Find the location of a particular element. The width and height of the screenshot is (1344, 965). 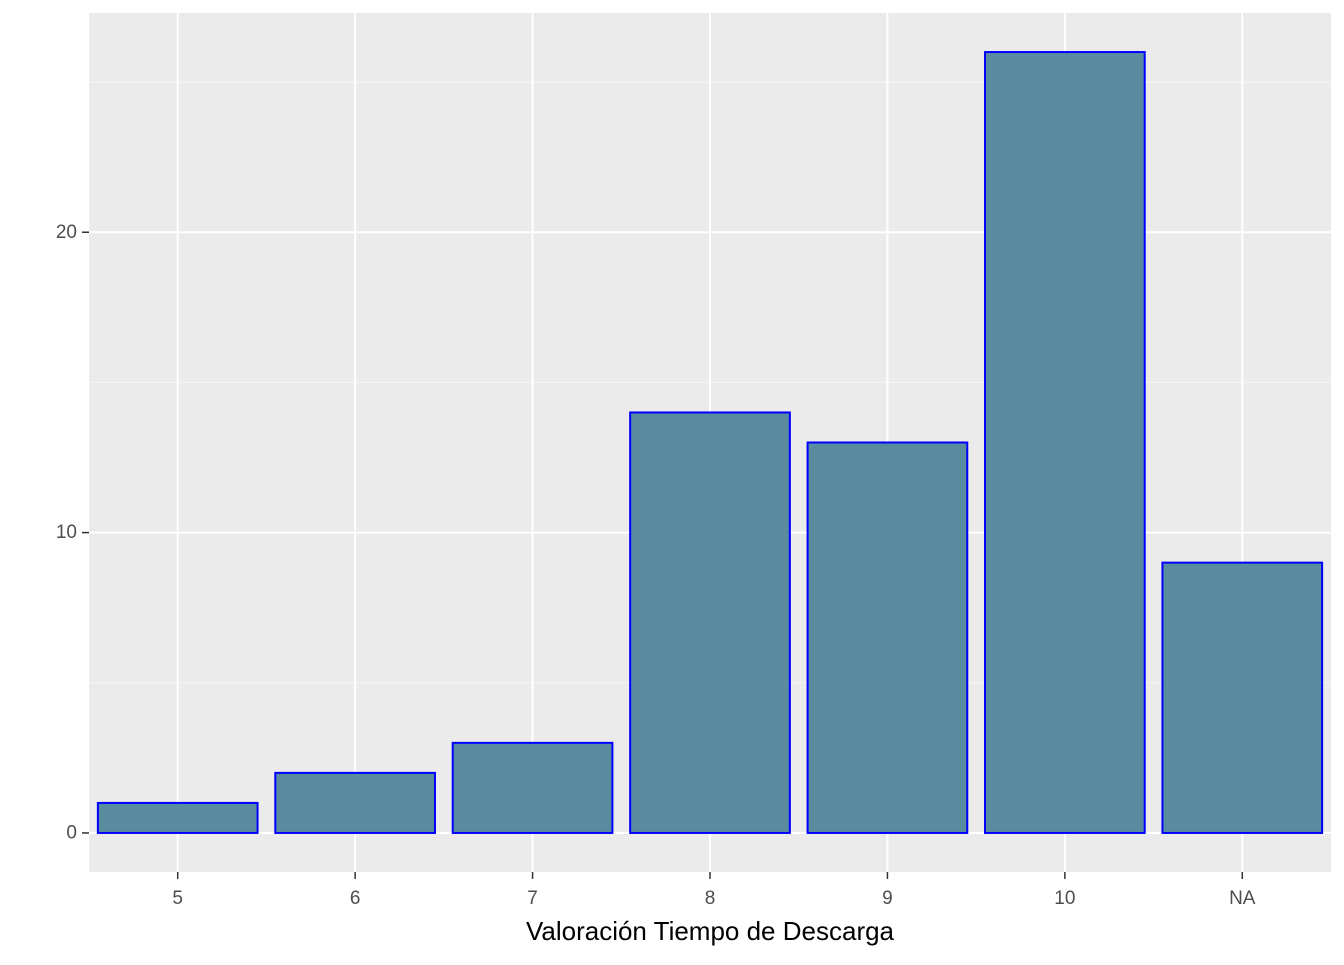

x-tick-label: 10 is located at coordinates (1064, 898).